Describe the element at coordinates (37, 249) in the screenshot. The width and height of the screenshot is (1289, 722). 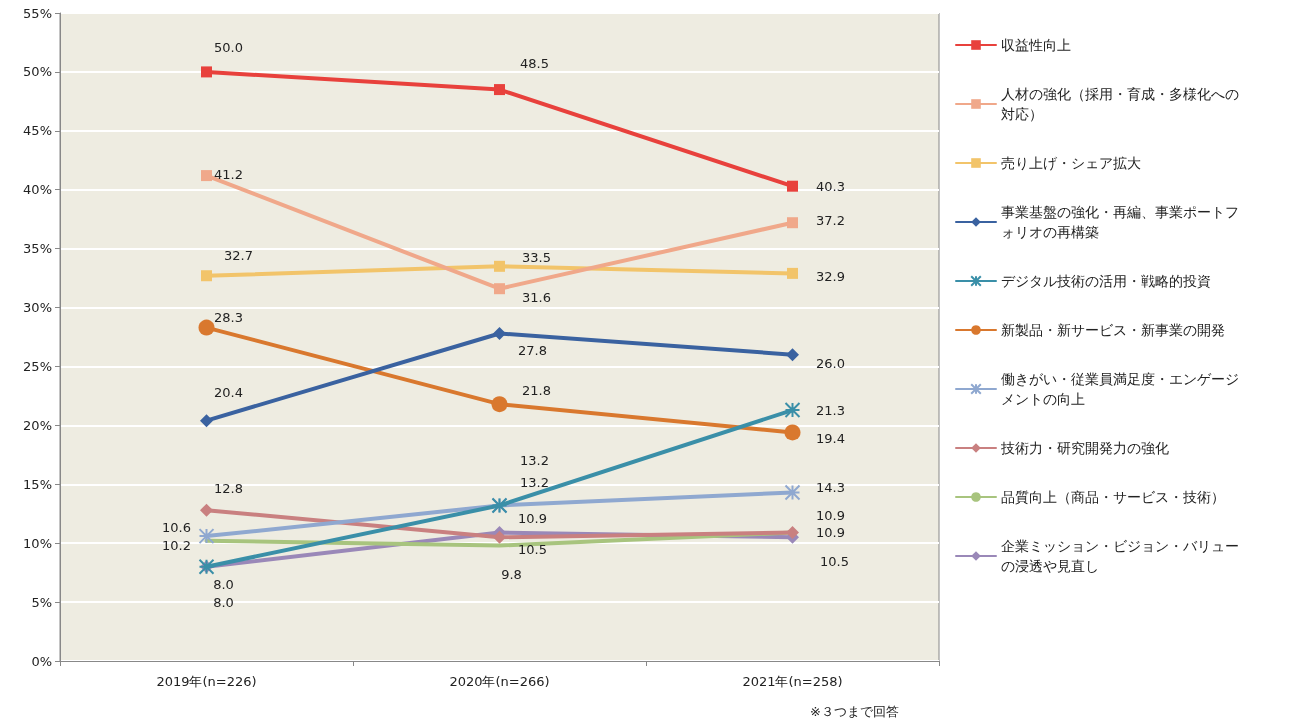
I see `y-tick-label: 35%` at that location.